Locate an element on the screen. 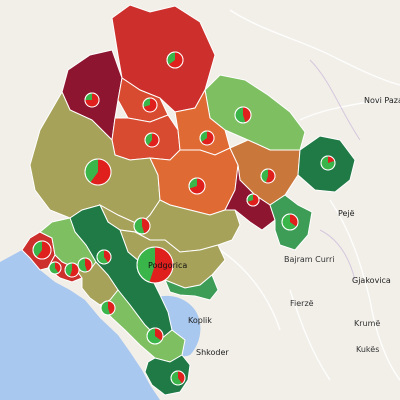 The height and width of the screenshot is (400, 400). pie-marker-danilovgrad is located at coordinates (142, 226).